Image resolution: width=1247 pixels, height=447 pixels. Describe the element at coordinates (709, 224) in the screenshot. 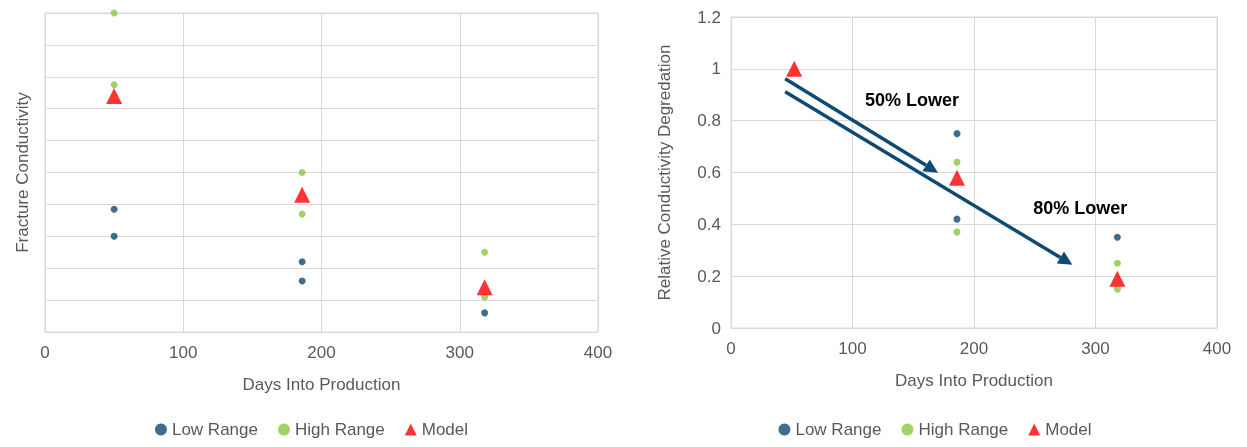

I see `y-tick-label: 0.4` at that location.